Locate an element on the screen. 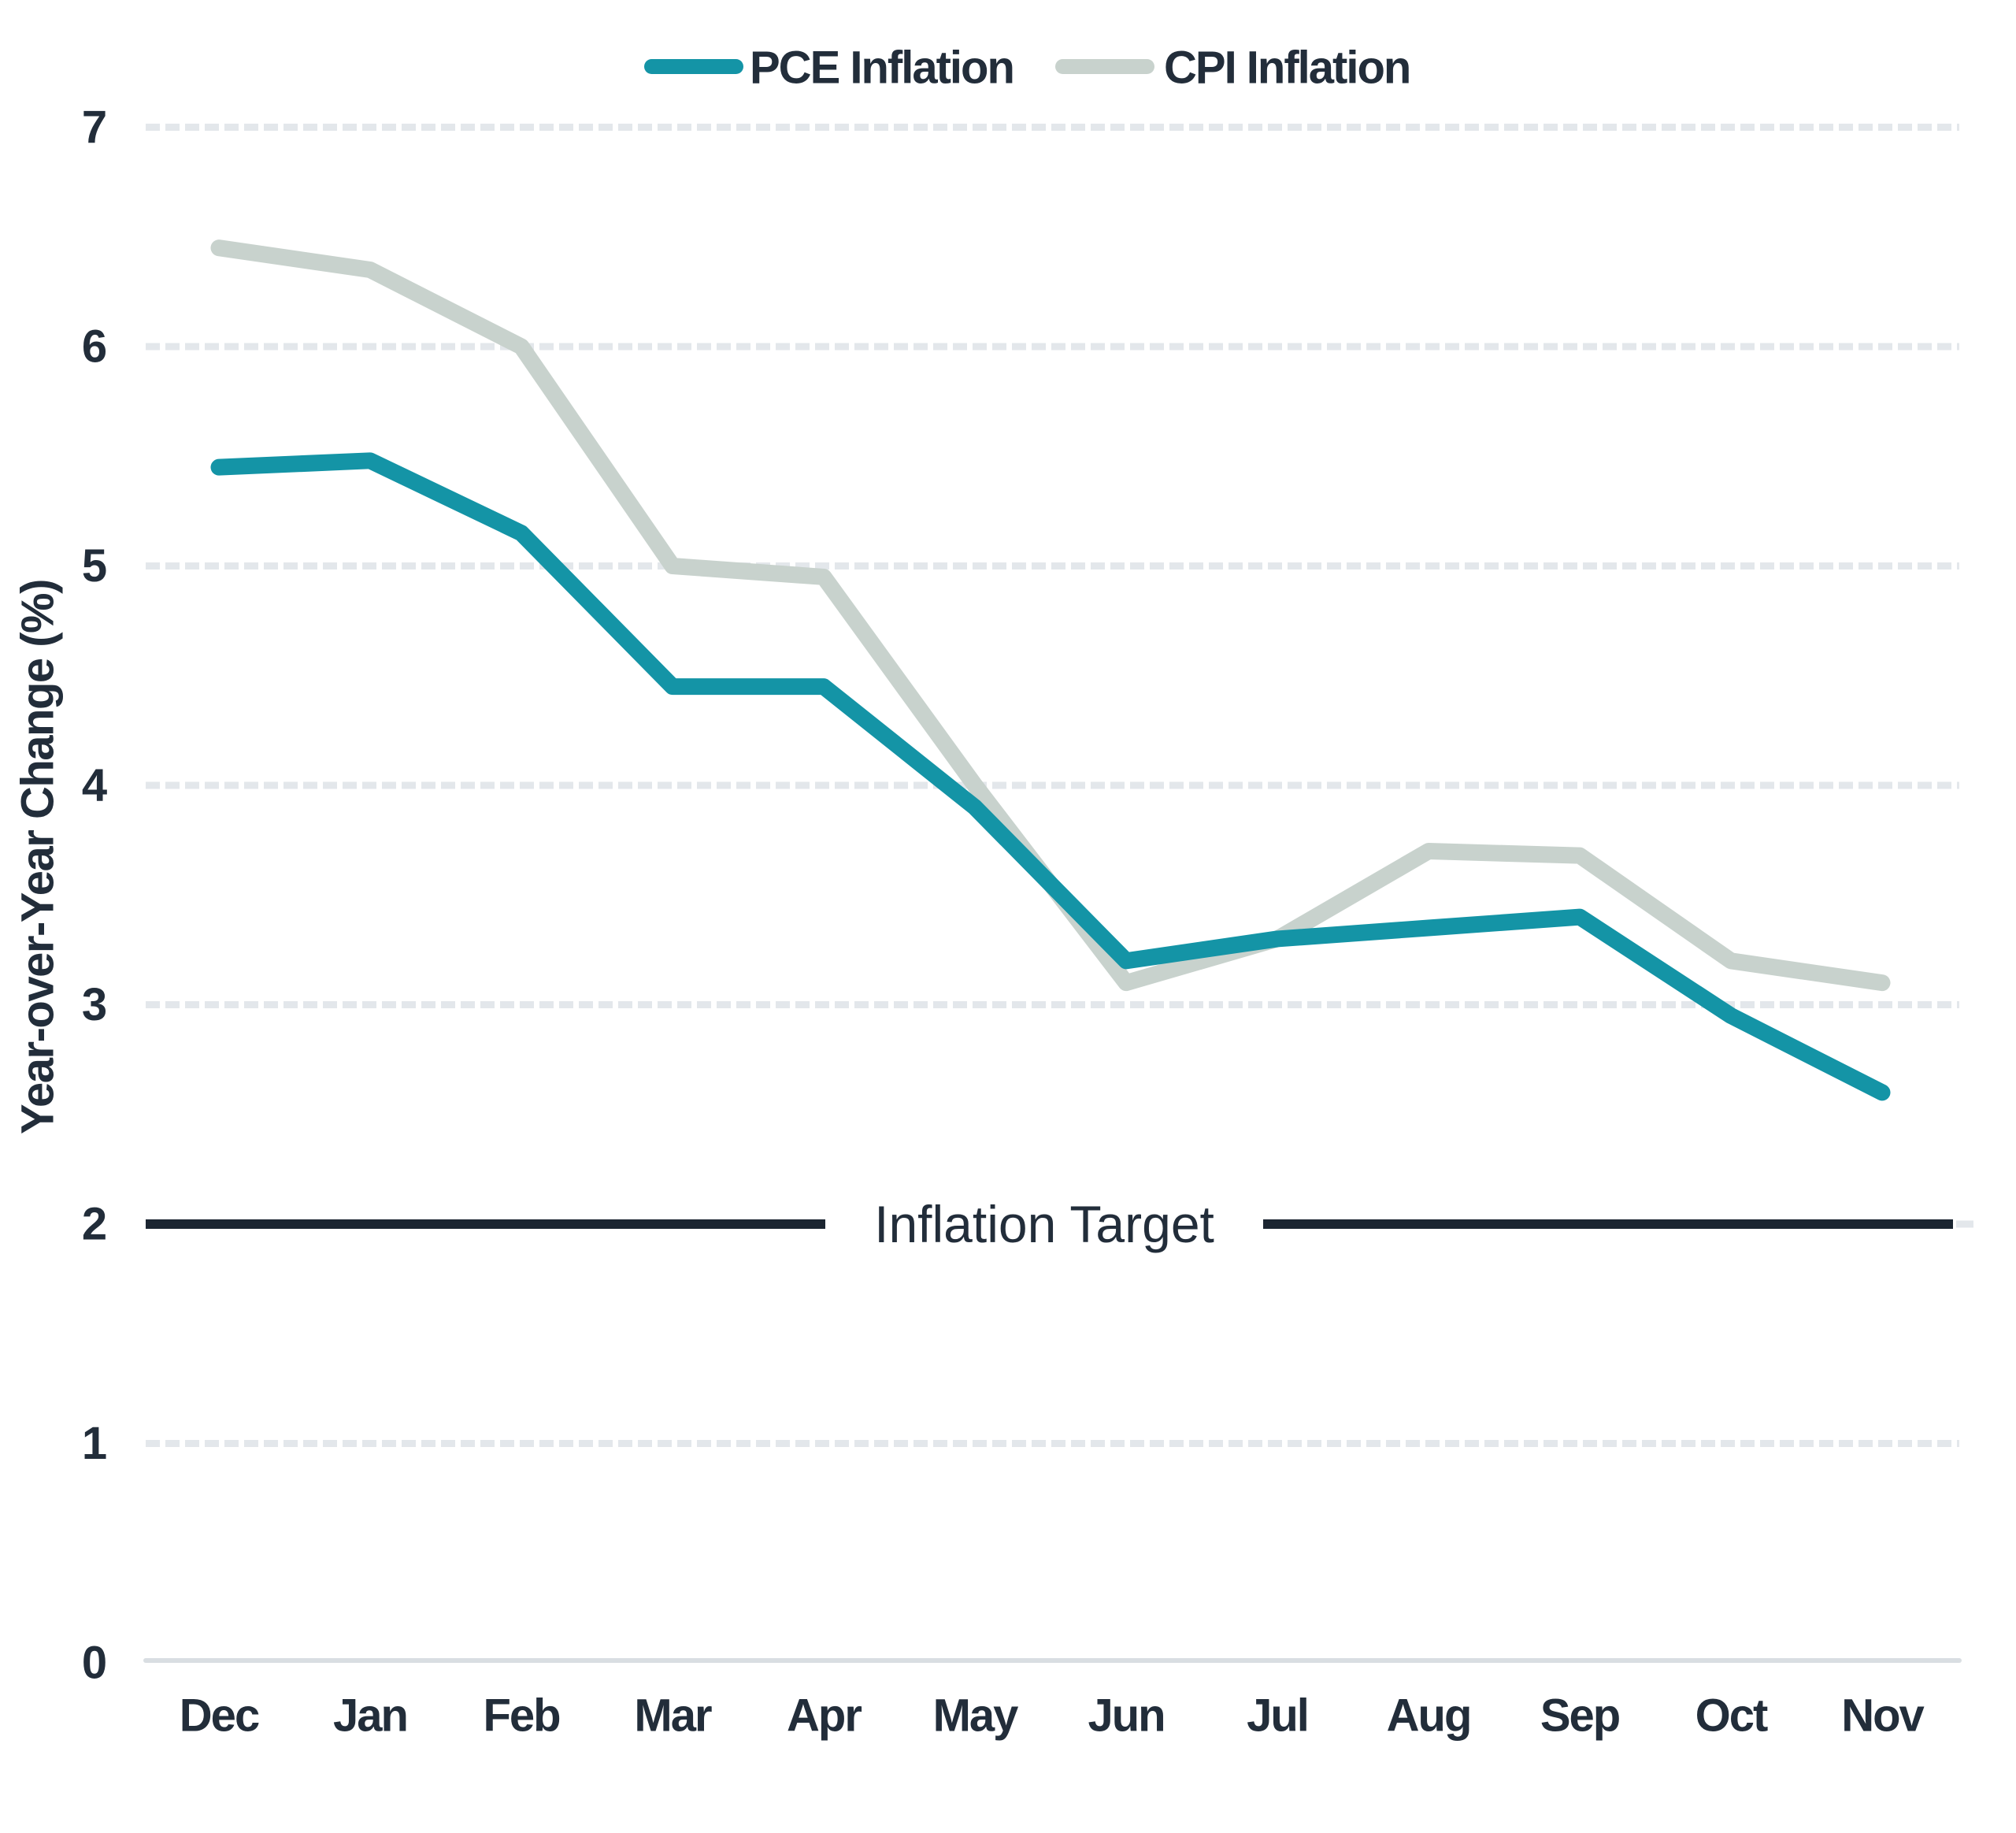  x-tick-label-sep: Sep is located at coordinates (1580, 1716).